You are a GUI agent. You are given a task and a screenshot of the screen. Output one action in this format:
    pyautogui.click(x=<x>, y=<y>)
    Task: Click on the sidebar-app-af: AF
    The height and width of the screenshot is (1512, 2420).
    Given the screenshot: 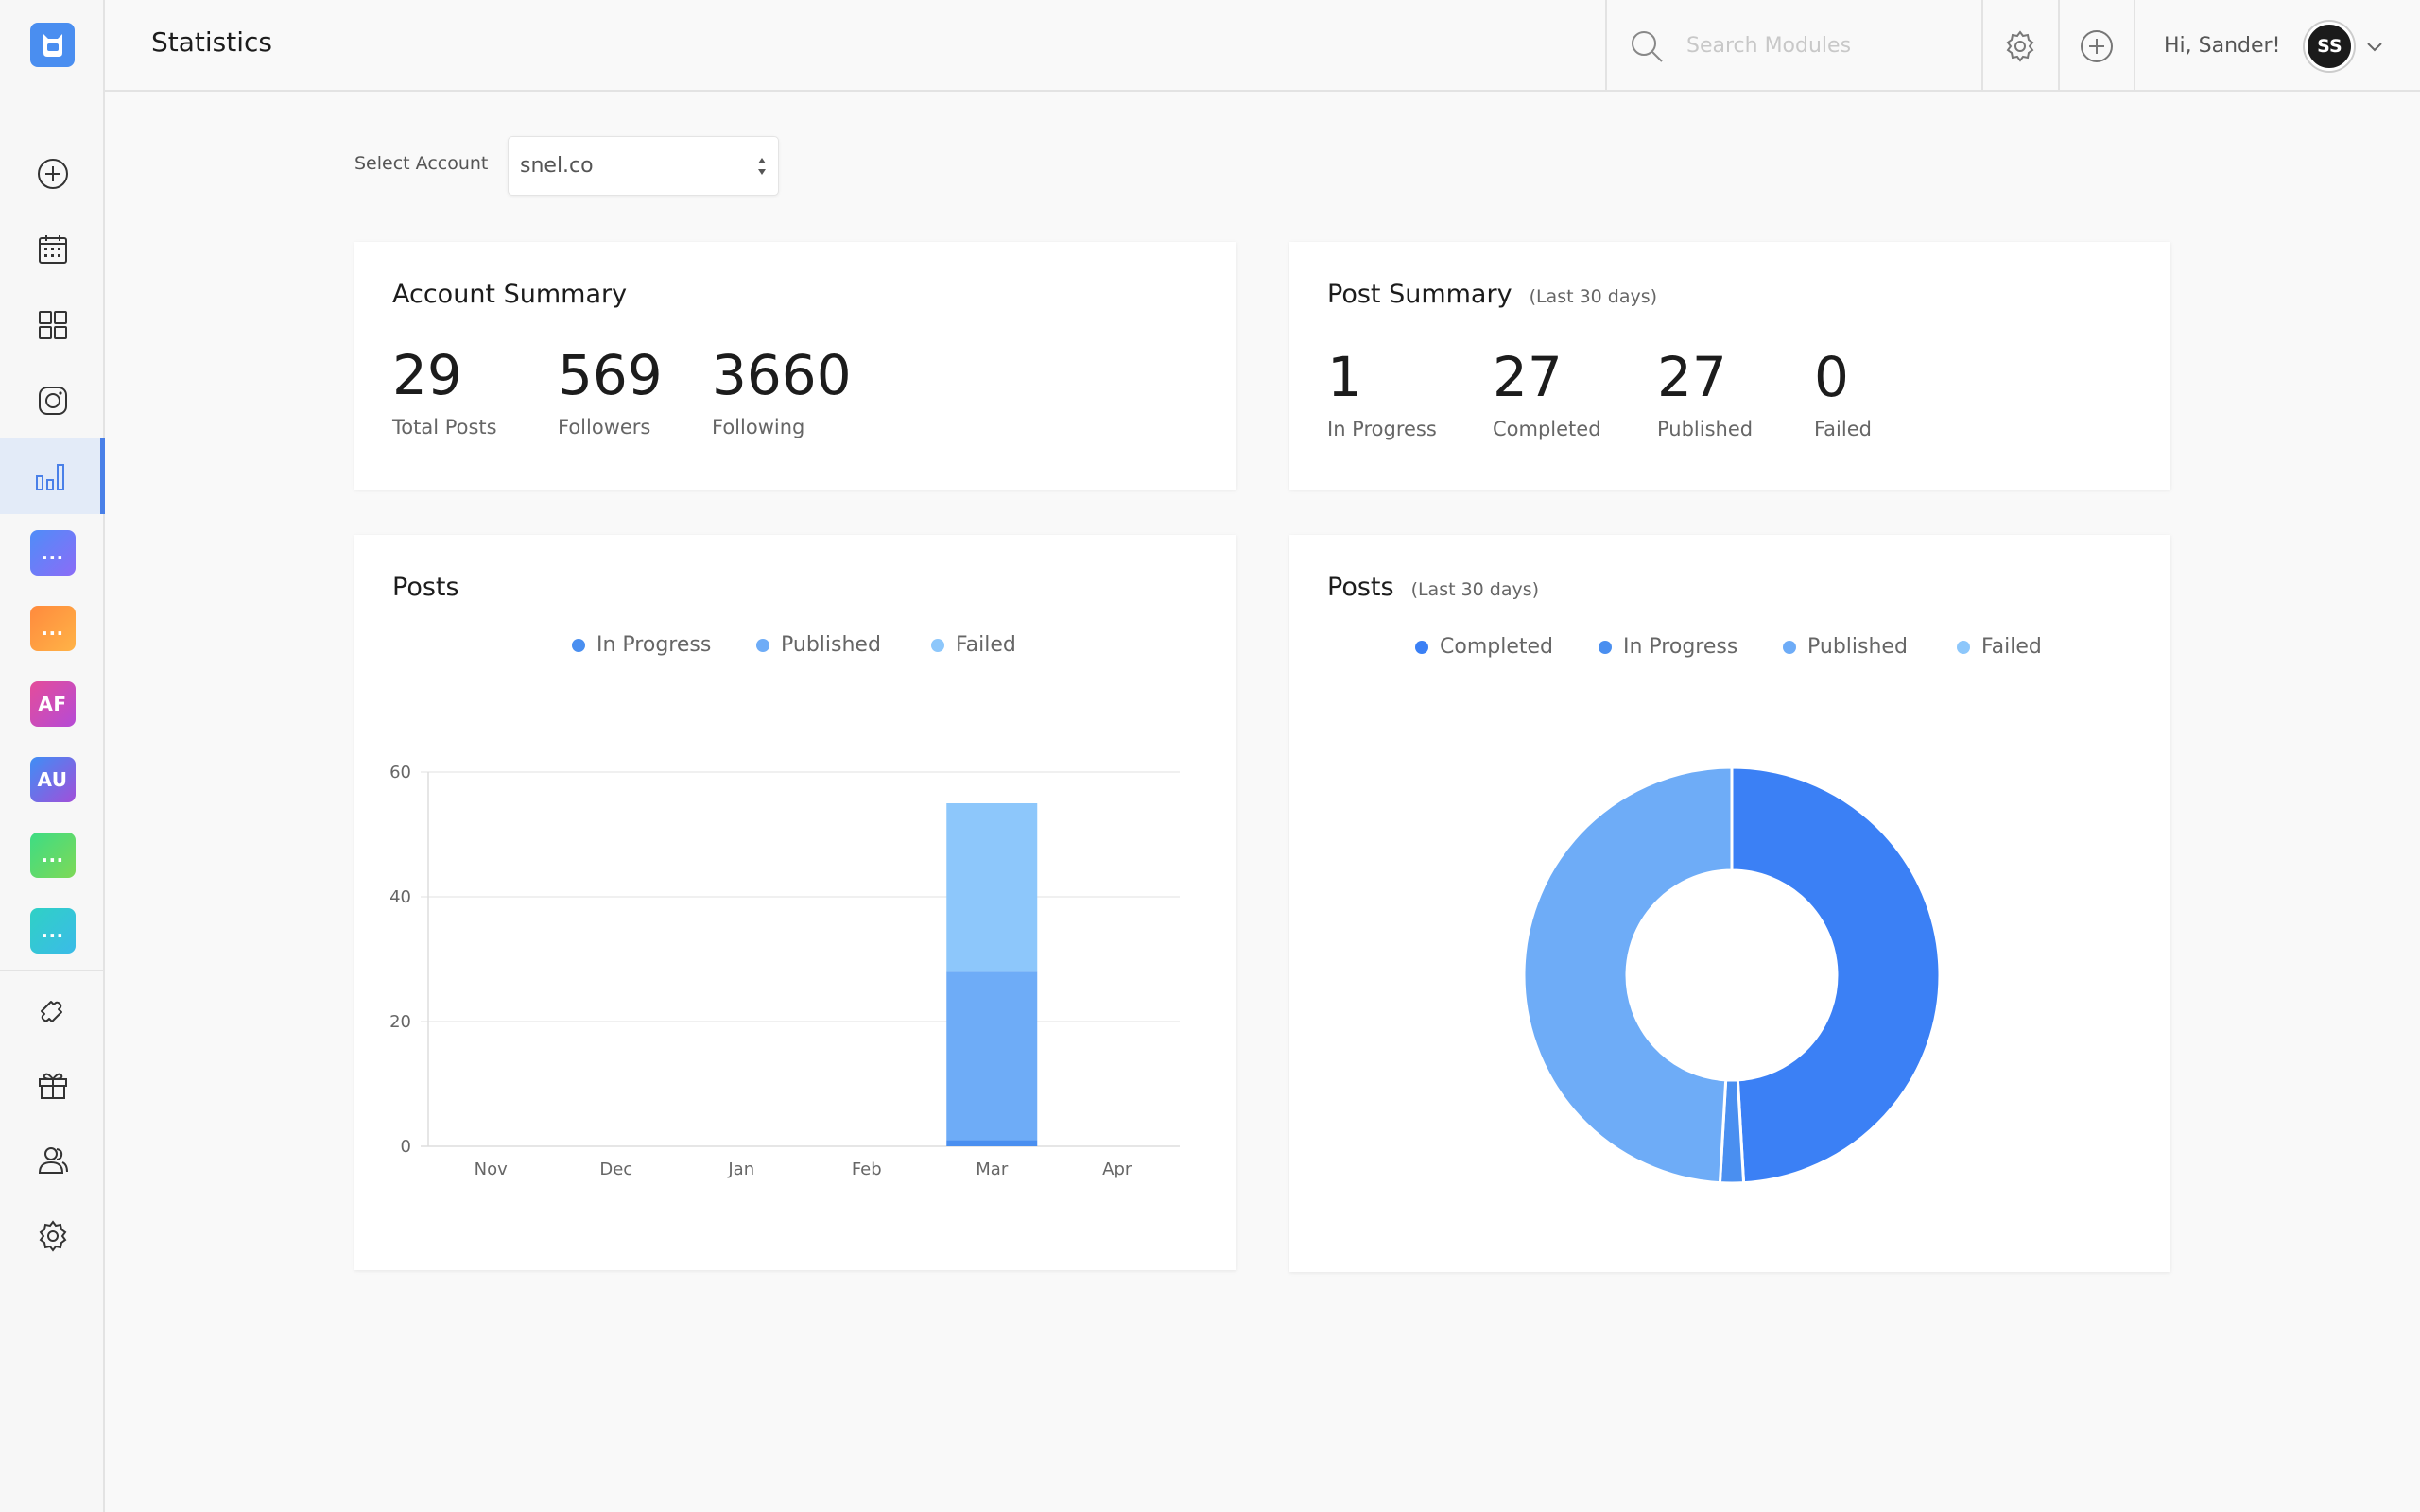 What is the action you would take?
    pyautogui.click(x=52, y=704)
    